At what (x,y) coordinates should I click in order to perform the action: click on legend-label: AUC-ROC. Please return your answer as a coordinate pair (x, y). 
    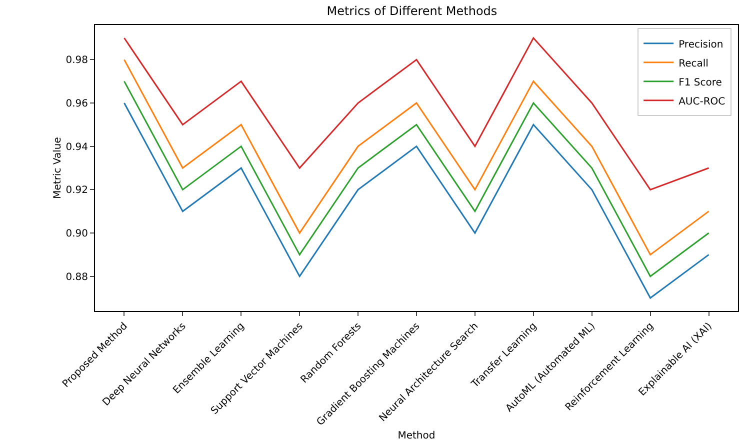
    Looking at the image, I should click on (702, 102).